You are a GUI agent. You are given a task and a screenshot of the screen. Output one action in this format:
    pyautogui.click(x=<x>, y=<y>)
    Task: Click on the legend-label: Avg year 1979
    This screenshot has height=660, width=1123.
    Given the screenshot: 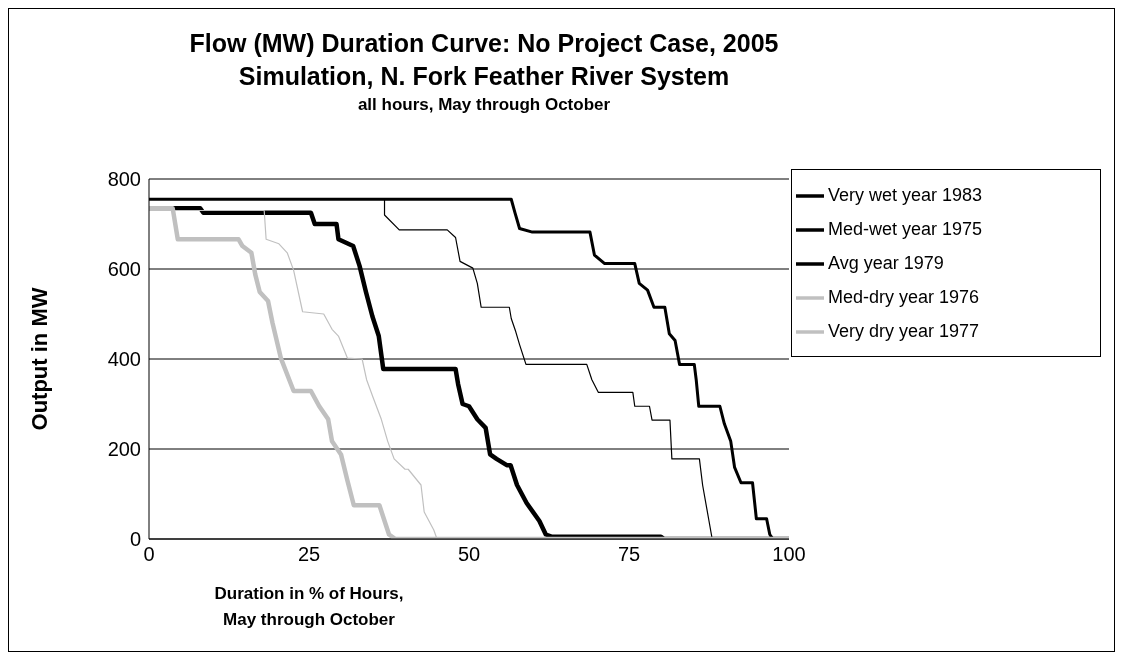 What is the action you would take?
    pyautogui.click(x=886, y=263)
    